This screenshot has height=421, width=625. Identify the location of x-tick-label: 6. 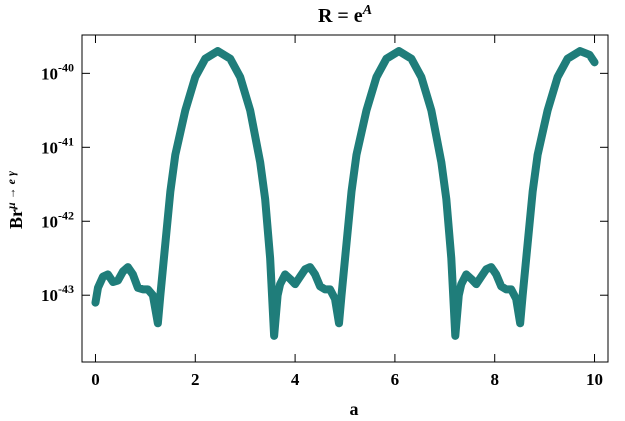
(395, 379).